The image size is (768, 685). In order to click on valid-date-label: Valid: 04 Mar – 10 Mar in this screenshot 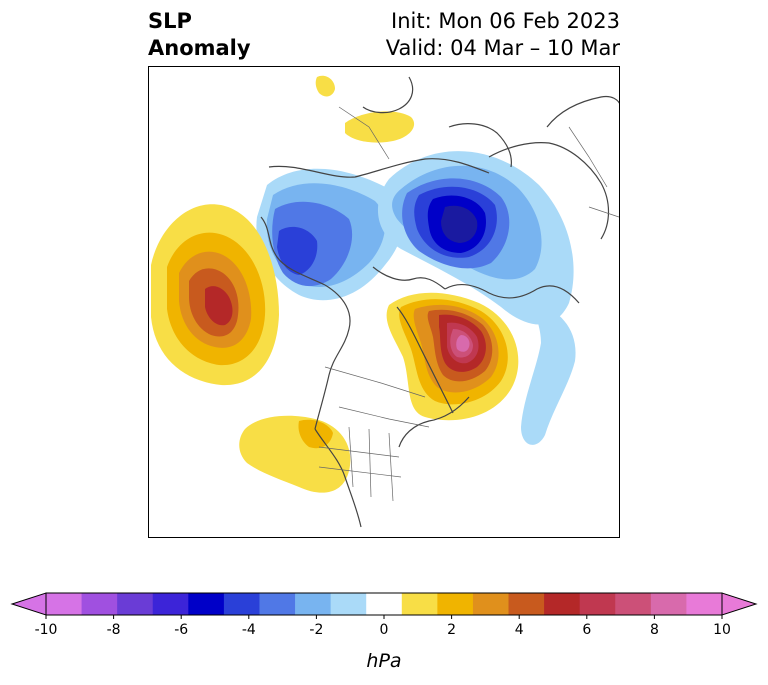, I will do `click(502, 48)`.